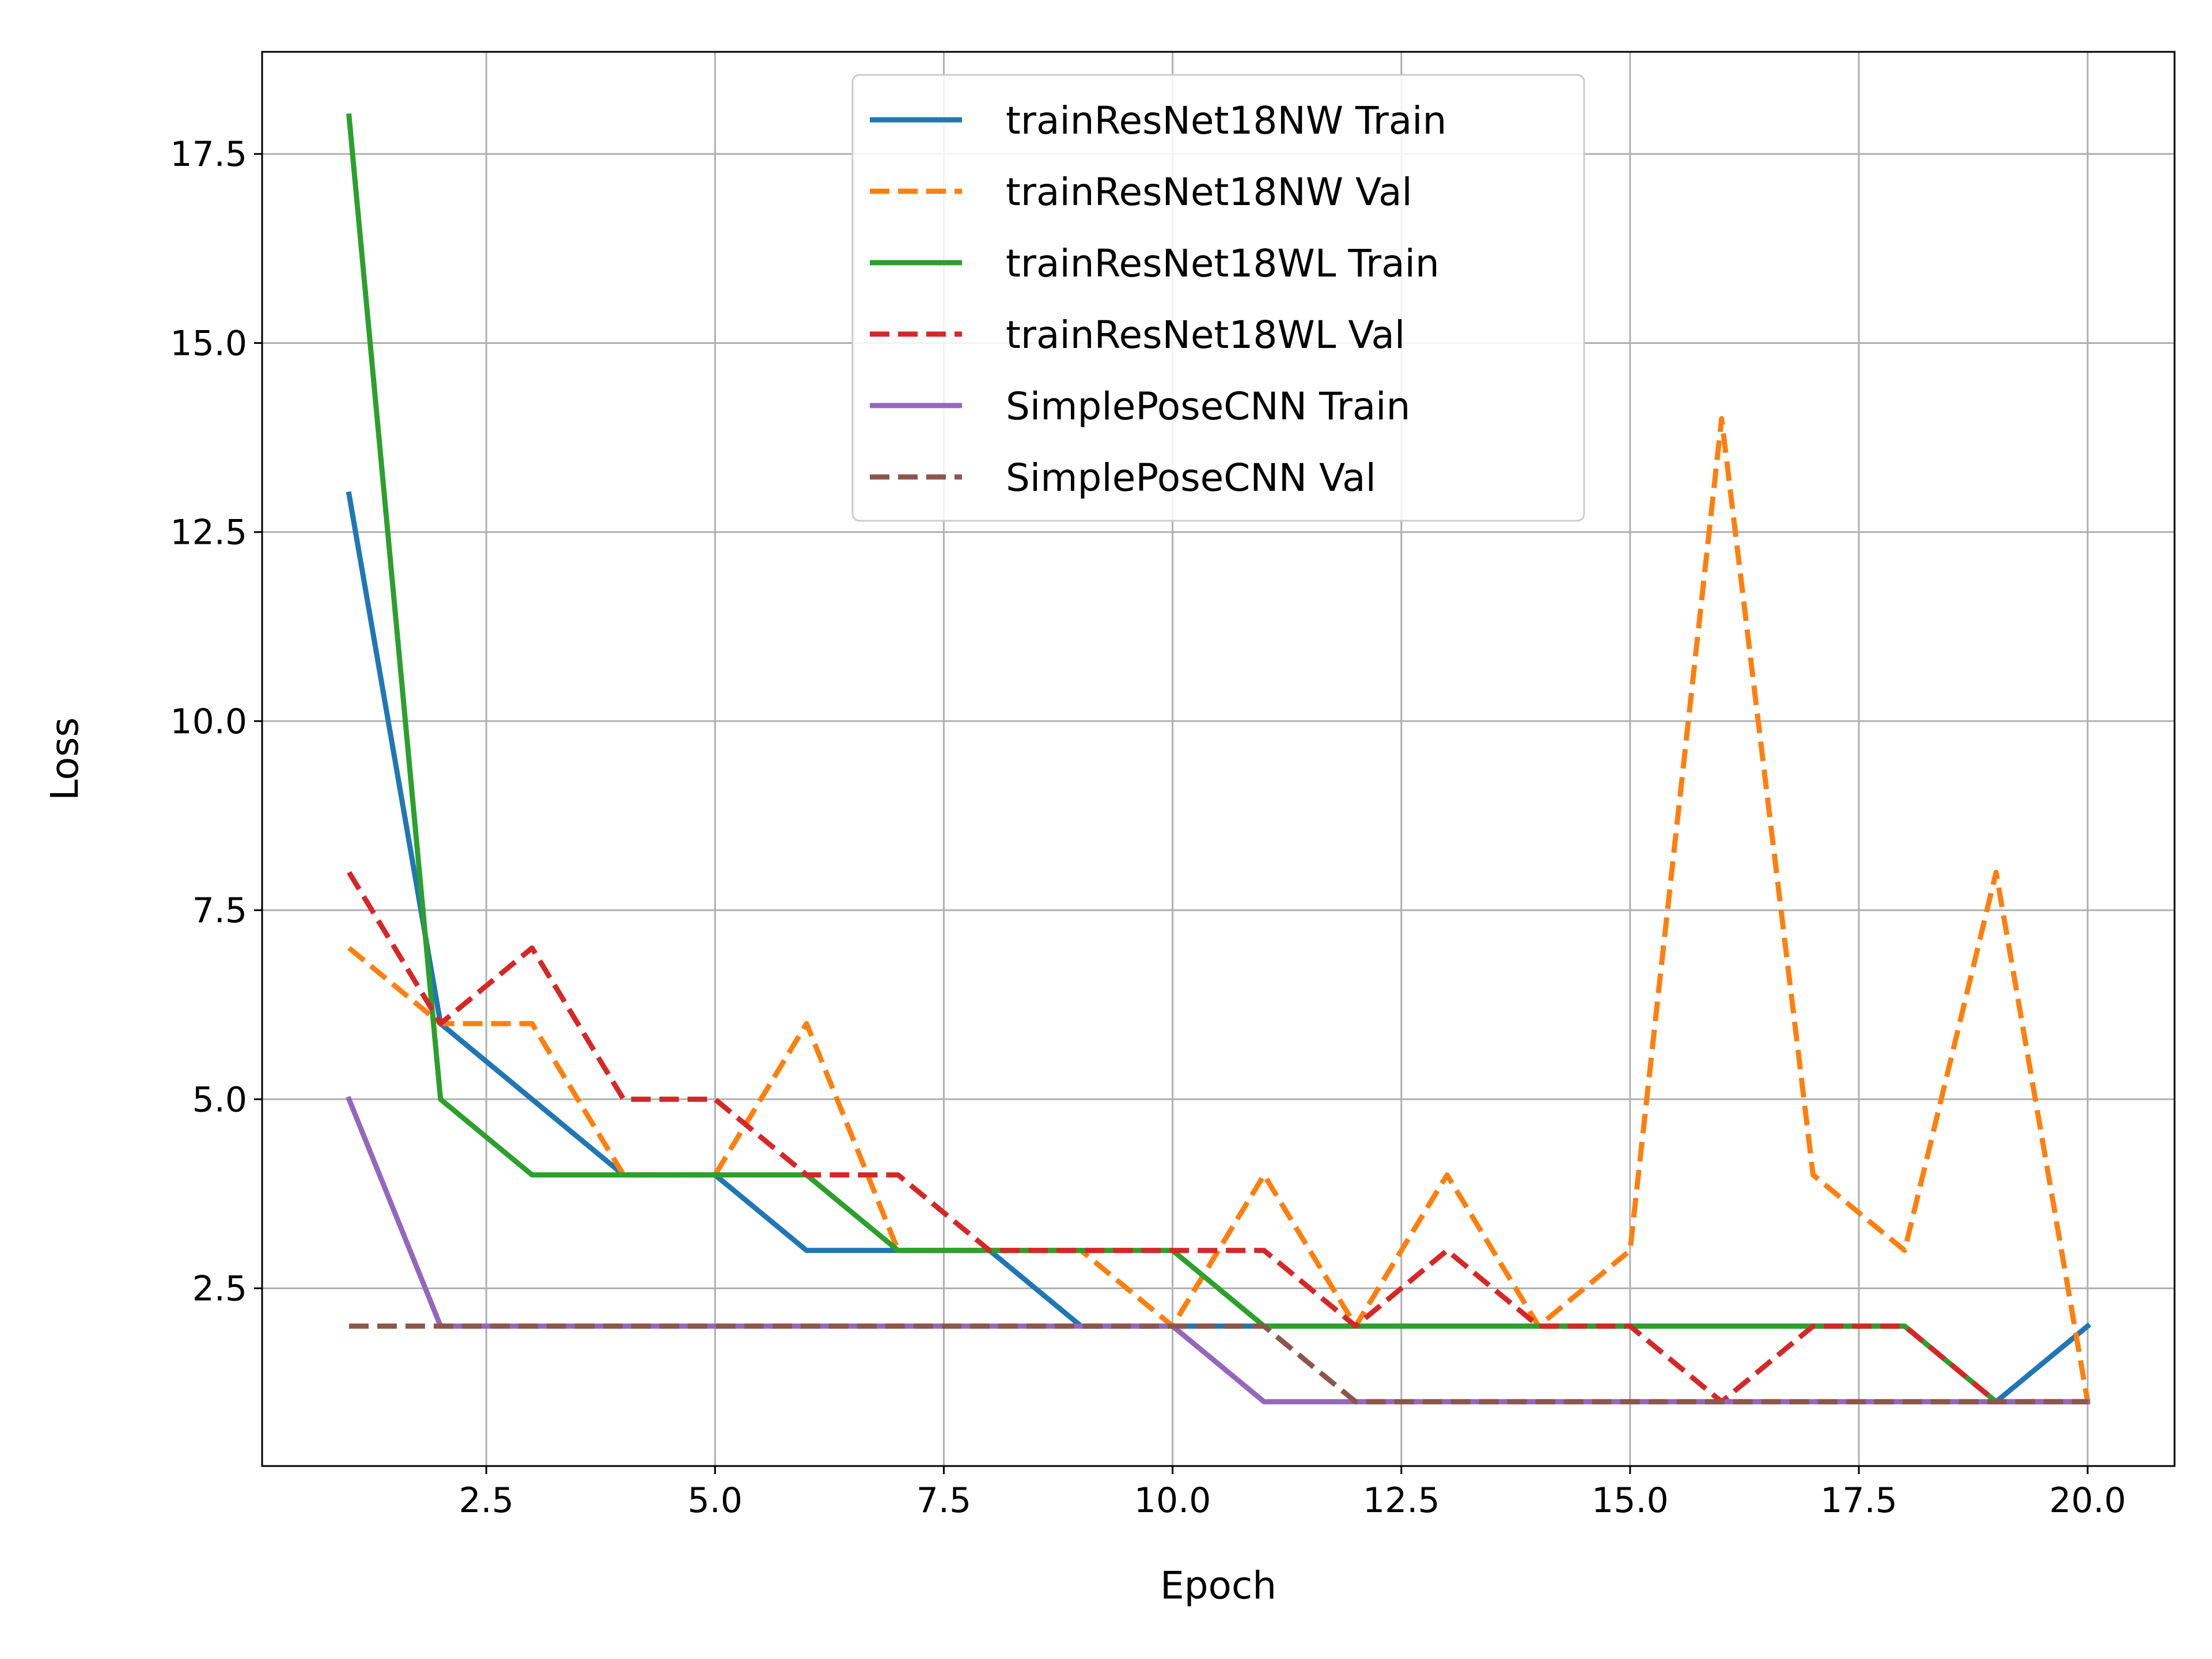  What do you see at coordinates (208, 343) in the screenshot?
I see `y-tick-label: 15.0` at bounding box center [208, 343].